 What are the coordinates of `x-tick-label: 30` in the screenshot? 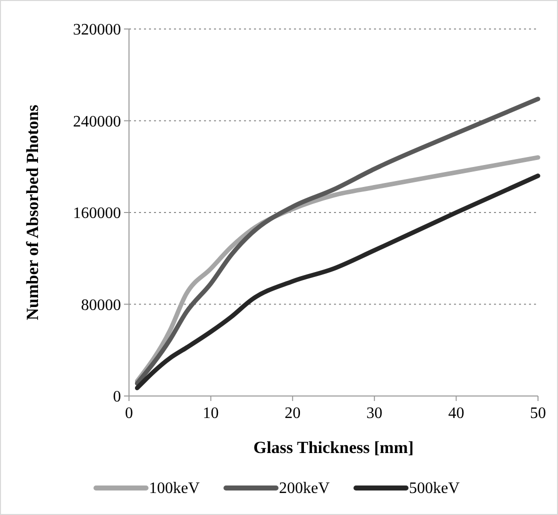 It's located at (374, 413).